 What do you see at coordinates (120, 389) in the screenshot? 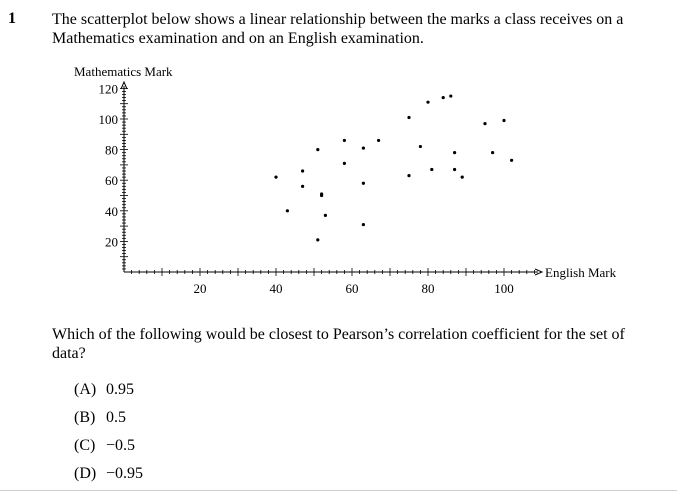
I see `option-value: 0.95` at bounding box center [120, 389].